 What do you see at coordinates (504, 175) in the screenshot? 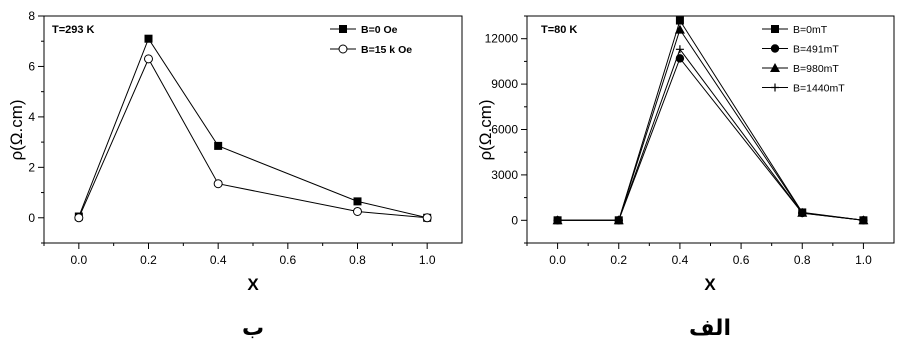
I see `y-tick-label: 3000` at bounding box center [504, 175].